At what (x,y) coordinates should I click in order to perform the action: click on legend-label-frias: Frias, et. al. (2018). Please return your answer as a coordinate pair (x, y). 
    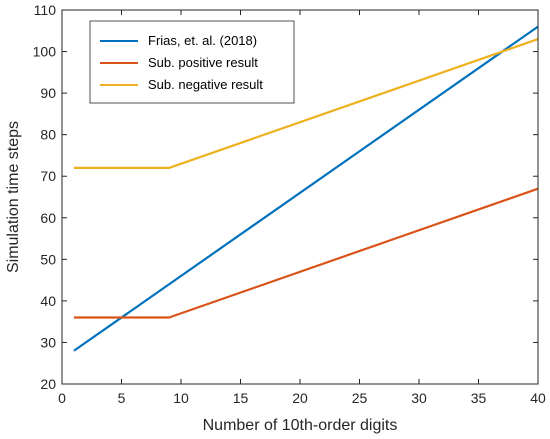
    Looking at the image, I should click on (202, 40).